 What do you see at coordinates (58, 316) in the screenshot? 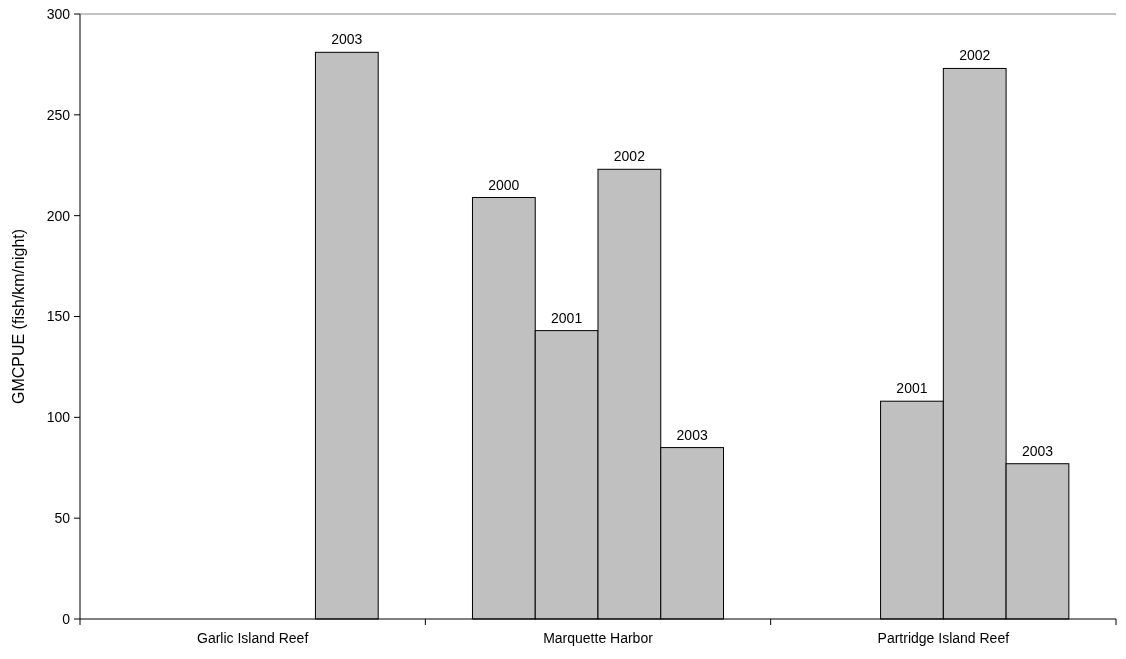
I see `y-tick-label: 150` at bounding box center [58, 316].